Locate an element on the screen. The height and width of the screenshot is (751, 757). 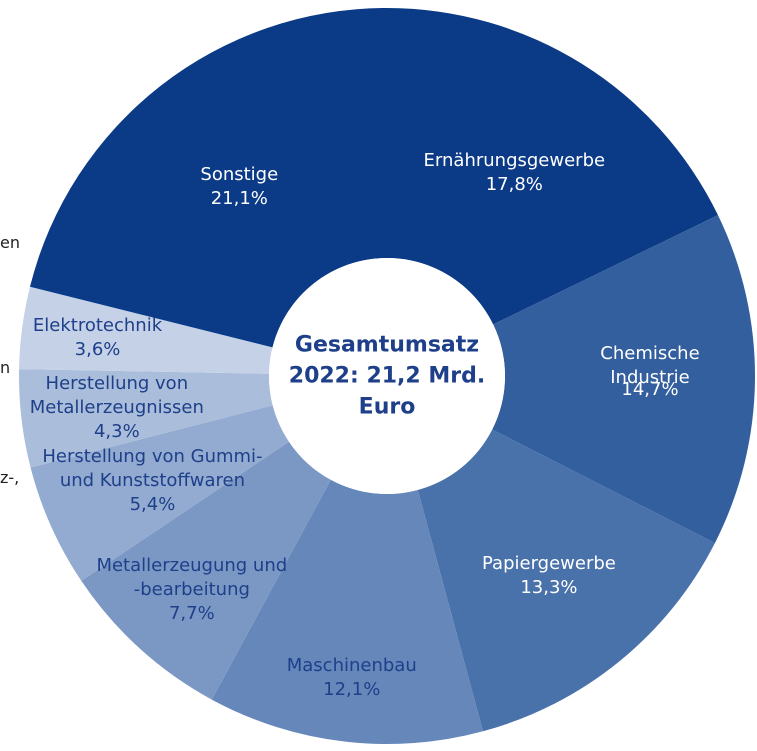
slice-label: Elektrotechnik is located at coordinates (97, 325).